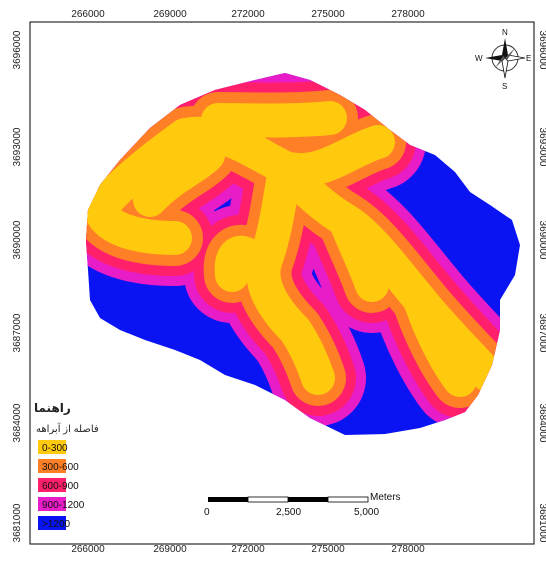 The image size is (546, 561). I want to click on scale-label-5000: 5,000, so click(366, 512).